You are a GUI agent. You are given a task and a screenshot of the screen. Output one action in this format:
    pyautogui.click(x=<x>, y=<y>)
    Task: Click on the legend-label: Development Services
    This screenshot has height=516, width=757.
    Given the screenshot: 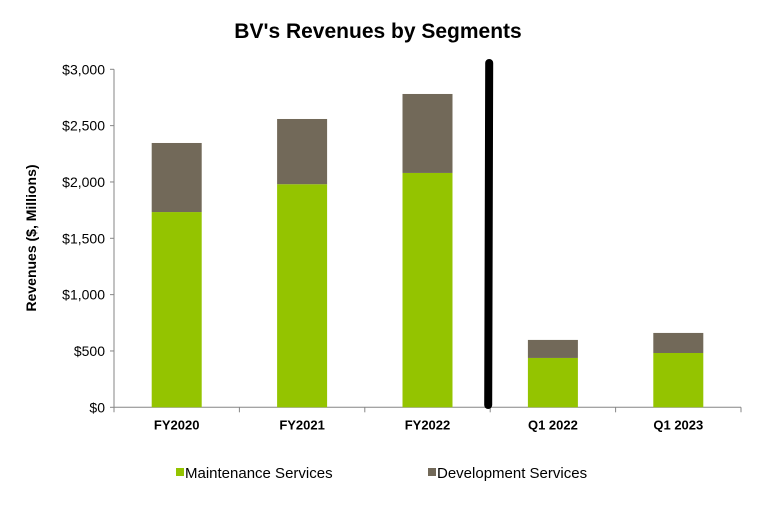 What is the action you would take?
    pyautogui.click(x=512, y=473)
    